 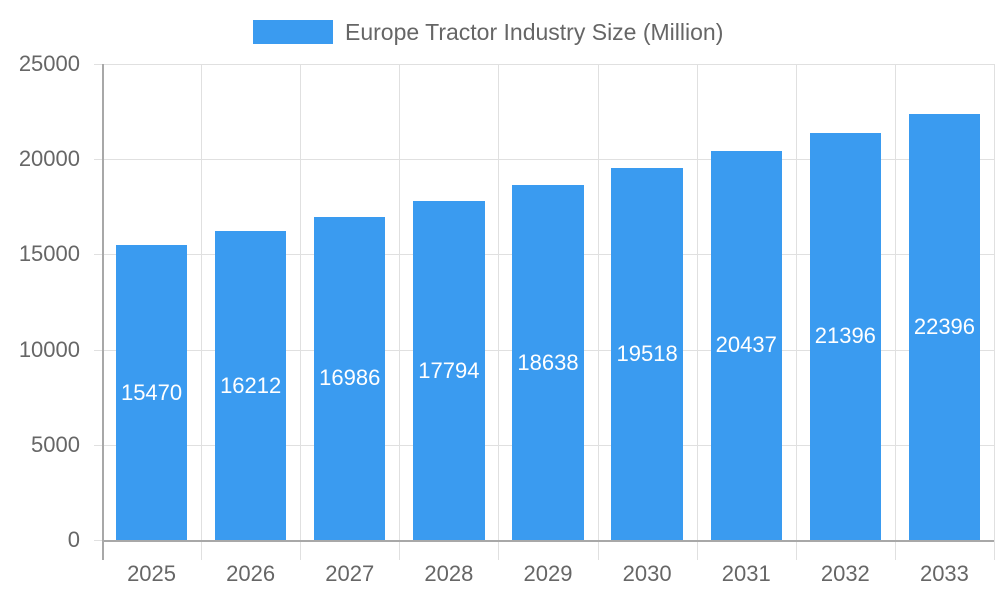 I want to click on bar-value-label: 16212, so click(x=251, y=385).